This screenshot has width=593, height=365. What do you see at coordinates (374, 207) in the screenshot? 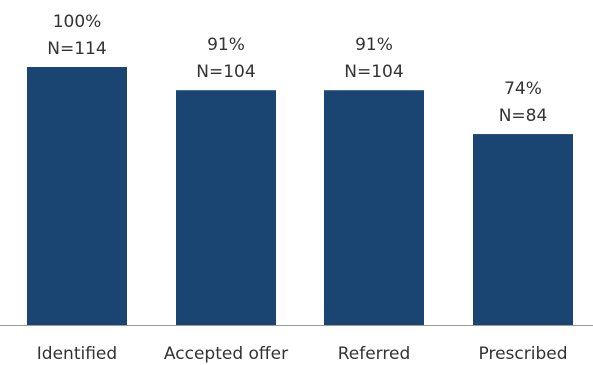
I see `bar-referred` at bounding box center [374, 207].